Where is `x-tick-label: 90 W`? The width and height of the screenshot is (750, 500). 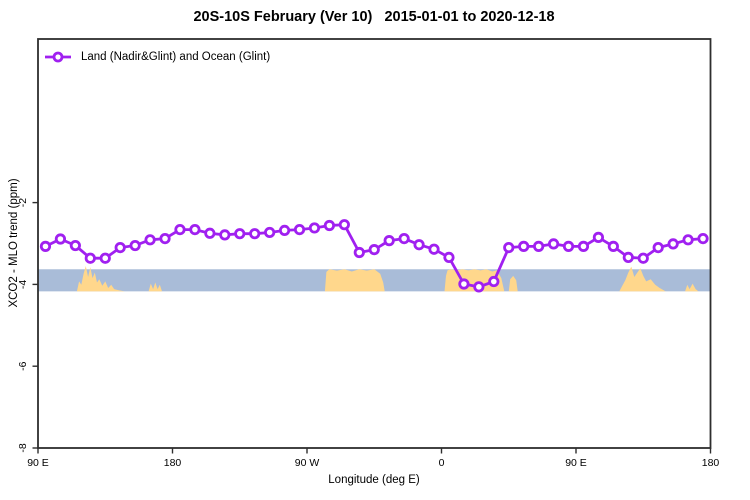
x-tick-label: 90 W is located at coordinates (307, 463).